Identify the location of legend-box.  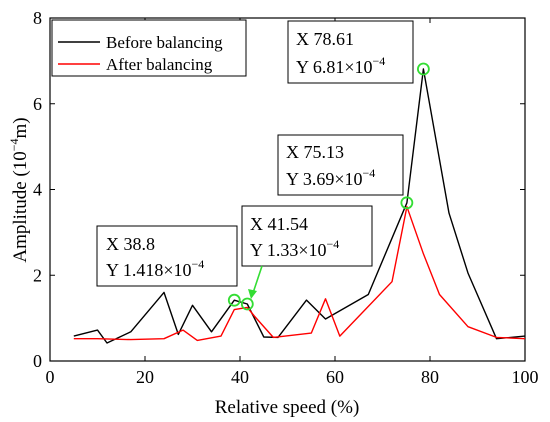
(149, 48).